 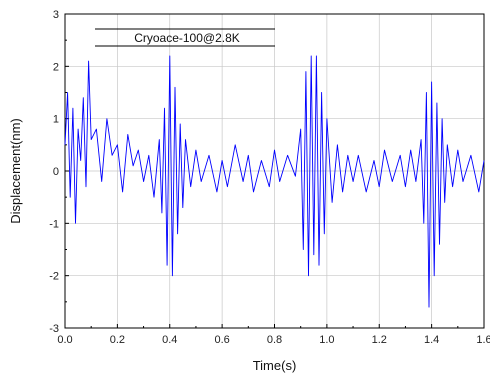 I want to click on x-tick-label: 0.6, so click(x=221, y=340).